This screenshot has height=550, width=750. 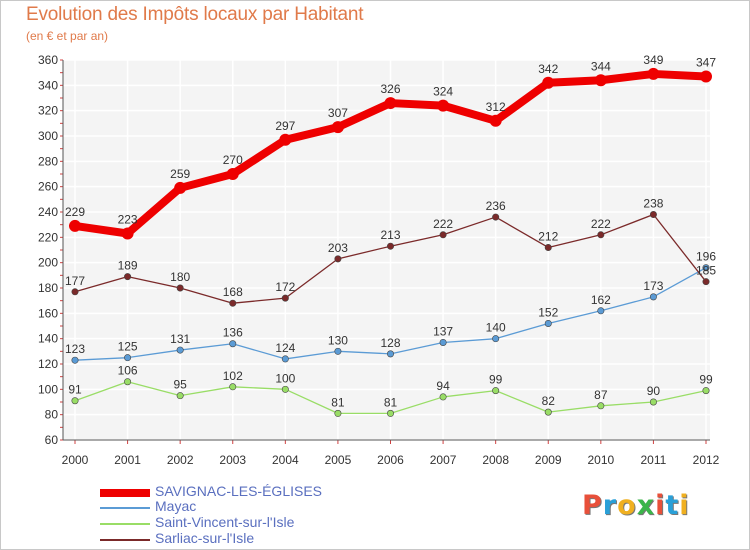 I want to click on legend-swatch-savignac, so click(x=125, y=493).